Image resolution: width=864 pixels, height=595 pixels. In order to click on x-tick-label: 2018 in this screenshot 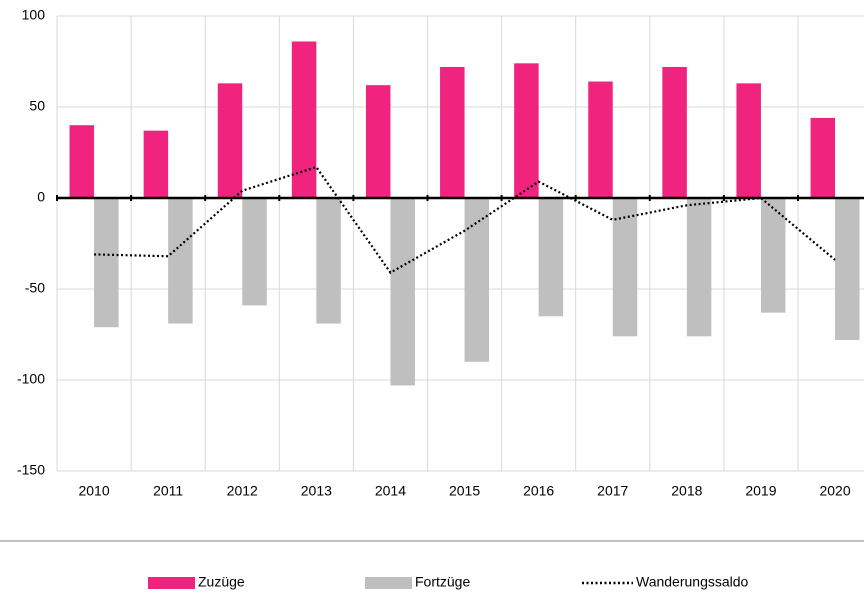, I will do `click(686, 491)`.